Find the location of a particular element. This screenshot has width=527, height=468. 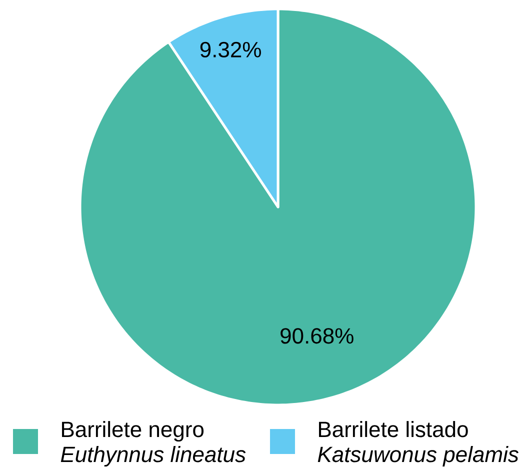

data-label: 9.32% is located at coordinates (230, 50).